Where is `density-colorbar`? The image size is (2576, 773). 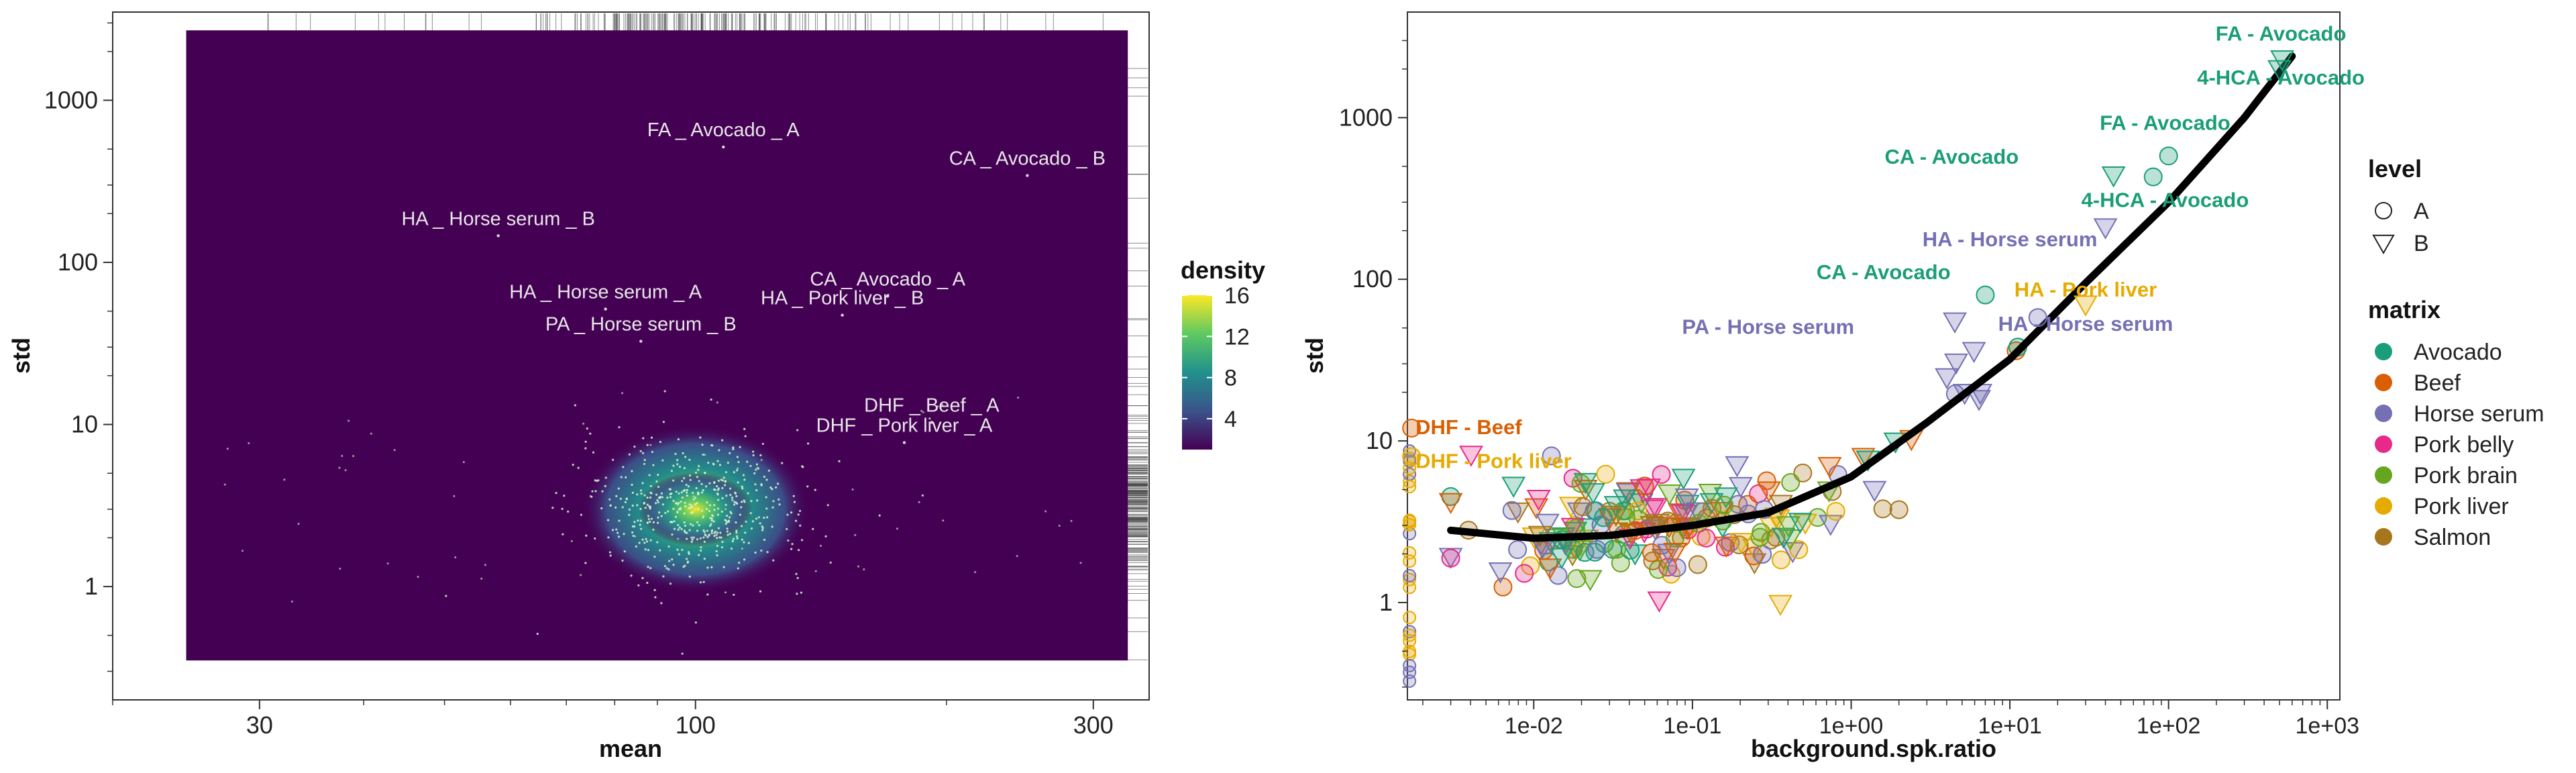
density-colorbar is located at coordinates (1197, 373).